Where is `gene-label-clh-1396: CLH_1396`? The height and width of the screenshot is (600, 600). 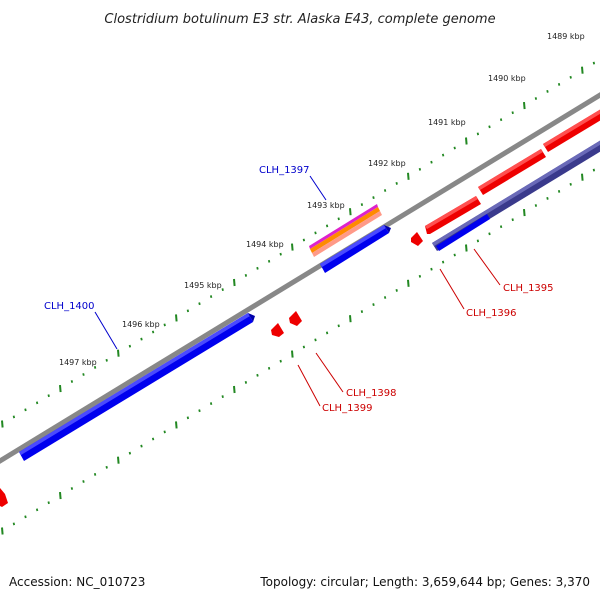 gene-label-clh-1396: CLH_1396 is located at coordinates (491, 313).